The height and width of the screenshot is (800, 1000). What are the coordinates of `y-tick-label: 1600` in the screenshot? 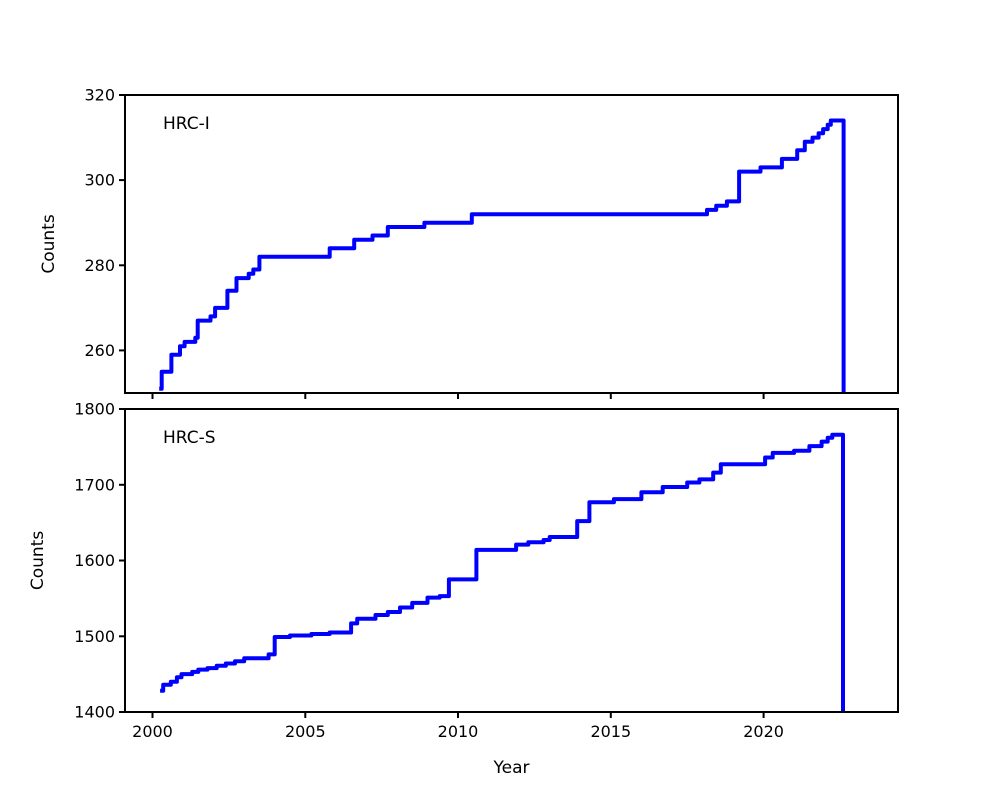 It's located at (94, 560).